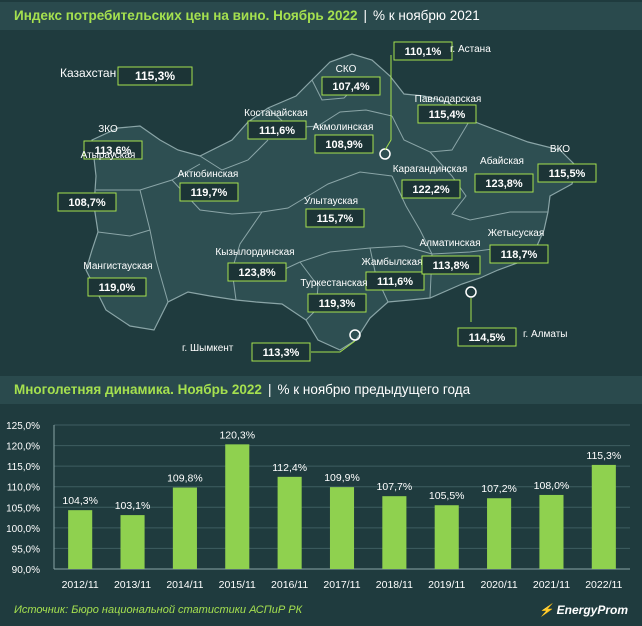 The height and width of the screenshot is (626, 642). I want to click on region-13-value: 118,7%, so click(519, 255).